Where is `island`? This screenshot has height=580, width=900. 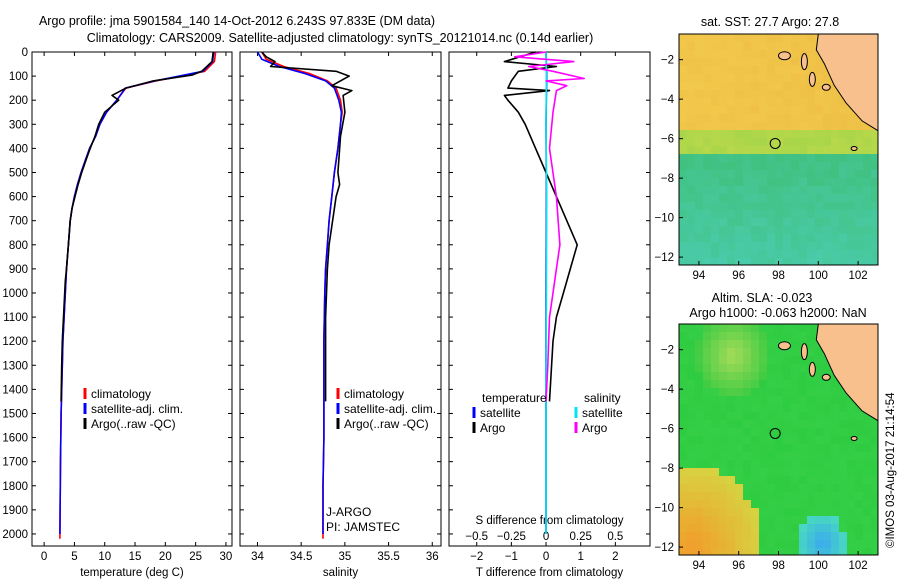
island is located at coordinates (804, 62).